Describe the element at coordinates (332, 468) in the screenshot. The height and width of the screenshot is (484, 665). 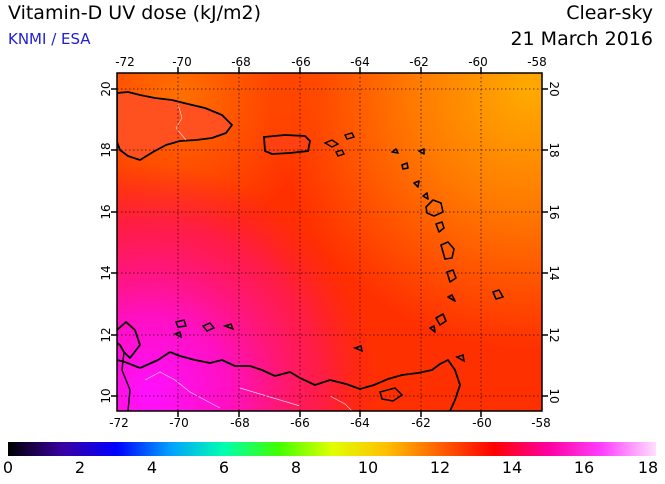
I see `colorbar-labels: 0 2 4 6 8 10 12 14 16 18` at that location.